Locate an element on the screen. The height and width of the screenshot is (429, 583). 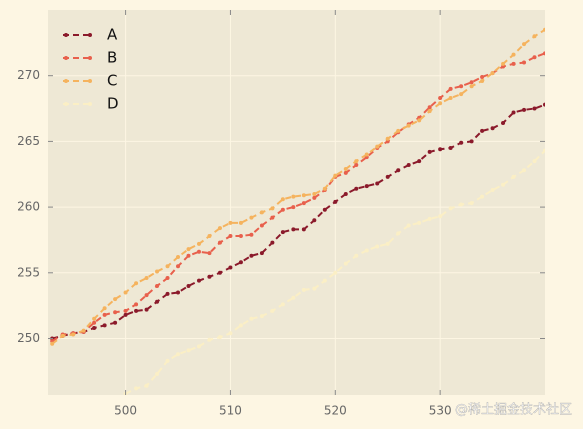
legend-label: B is located at coordinates (112, 58).